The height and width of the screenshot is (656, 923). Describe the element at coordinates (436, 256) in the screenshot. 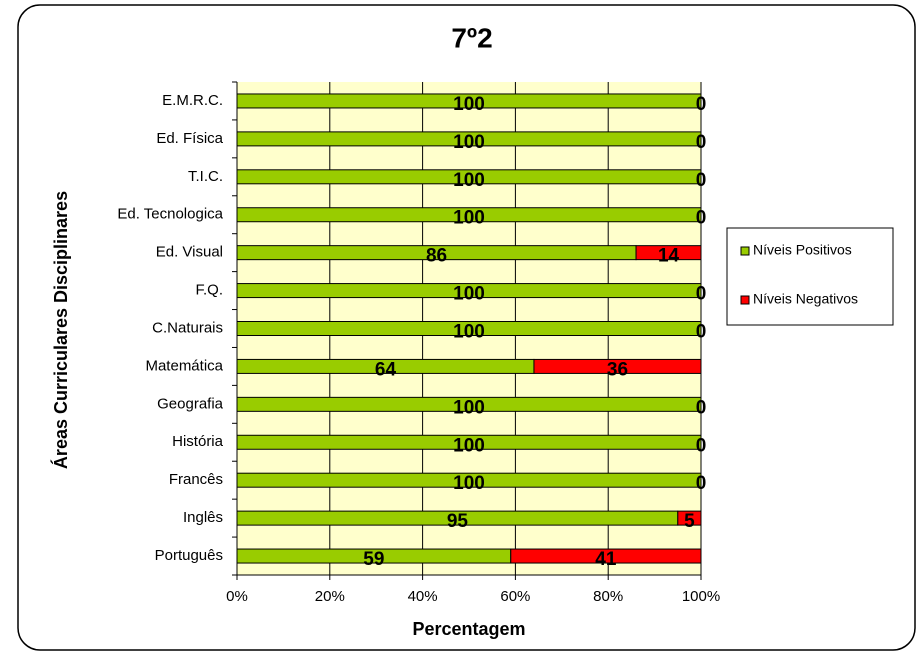

I see `data-label: 86` at that location.